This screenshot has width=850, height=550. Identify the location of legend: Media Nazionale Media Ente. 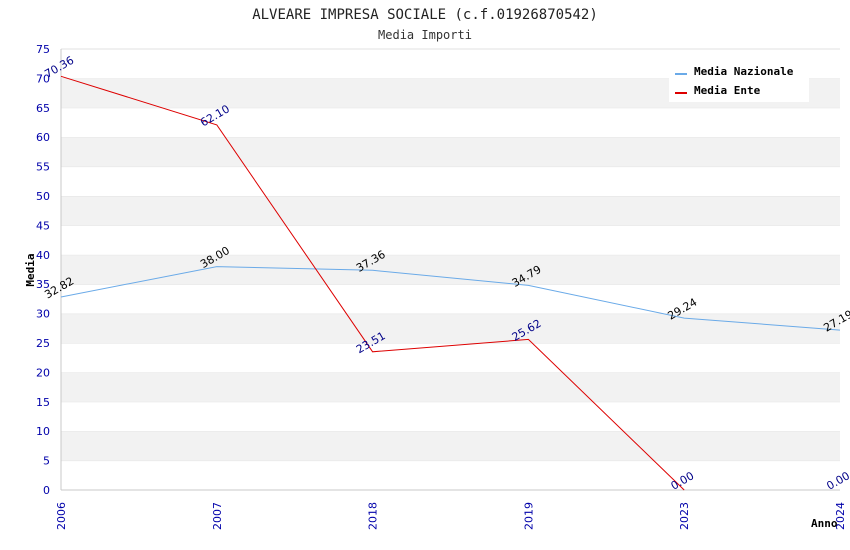
(739, 81).